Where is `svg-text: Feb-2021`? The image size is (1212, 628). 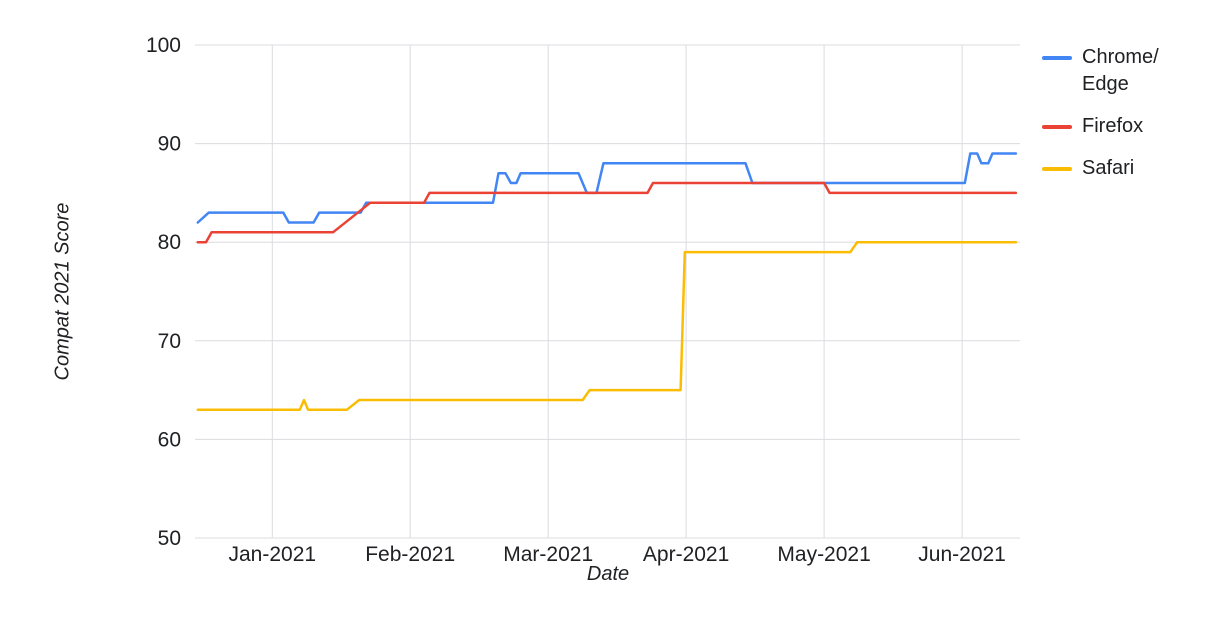
svg-text: Feb-2021 is located at coordinates (410, 554).